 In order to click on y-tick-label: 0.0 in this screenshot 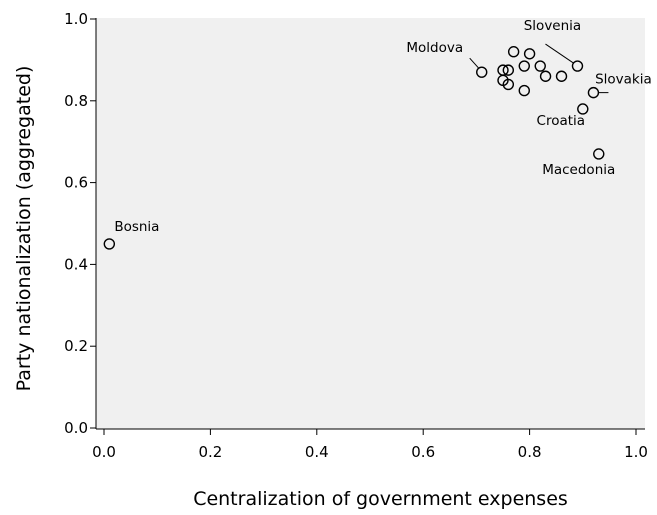, I will do `click(76, 428)`.